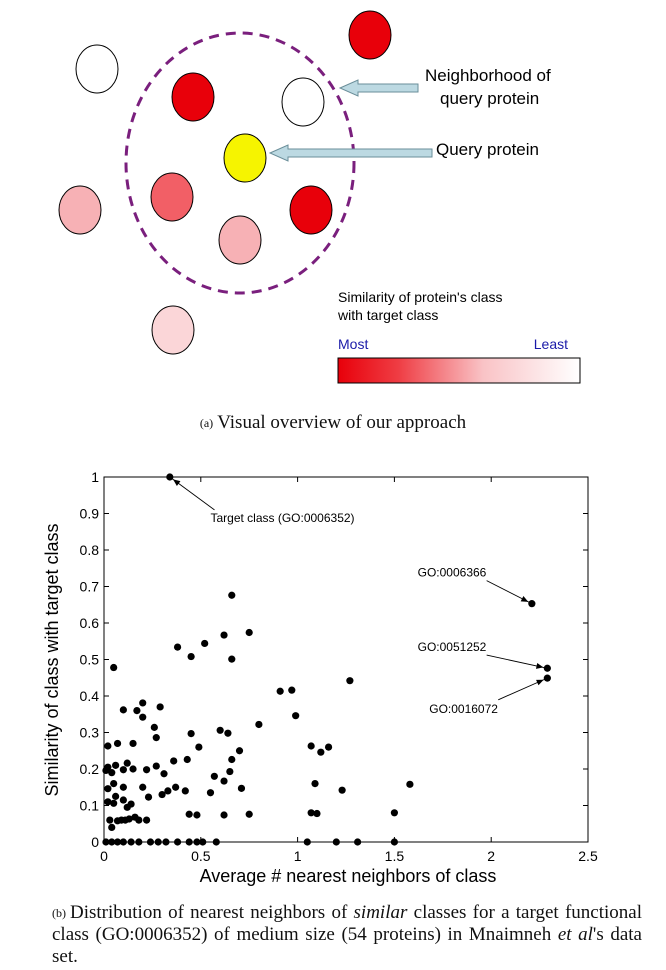 The image size is (666, 970). What do you see at coordinates (95, 477) in the screenshot?
I see `y-tick-label: 1` at bounding box center [95, 477].